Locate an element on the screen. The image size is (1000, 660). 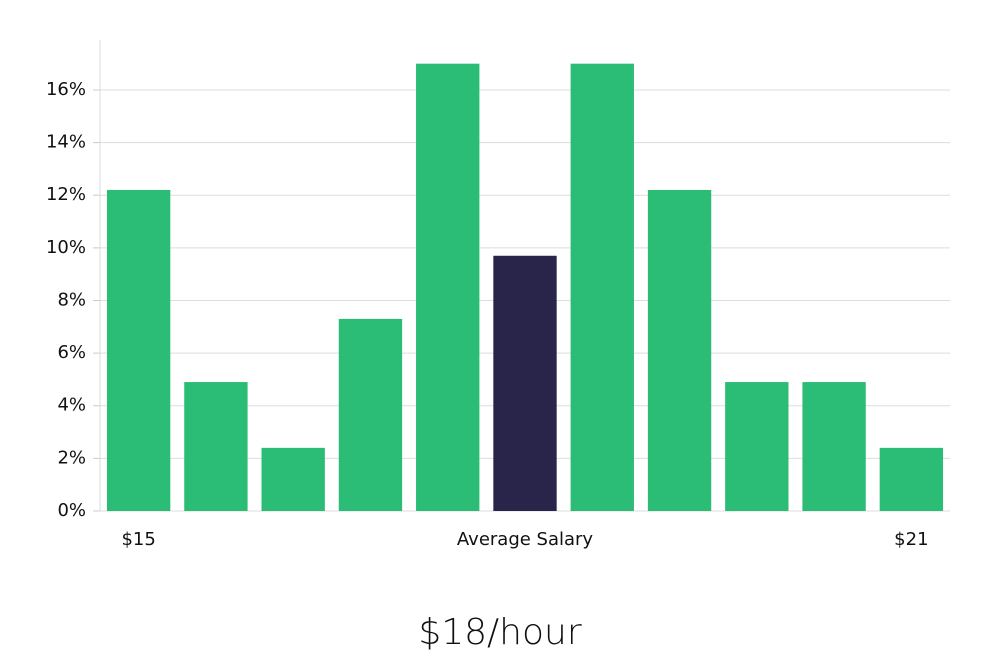
x-tick-label: $21 is located at coordinates (911, 539).